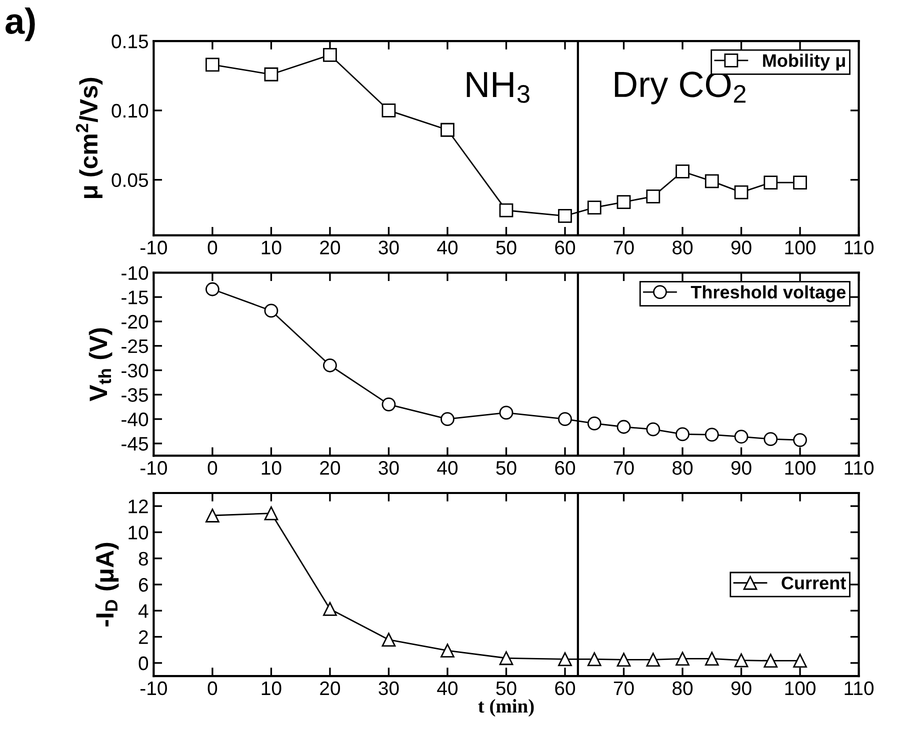  I want to click on legend-label: Mobility μ, so click(804, 62).